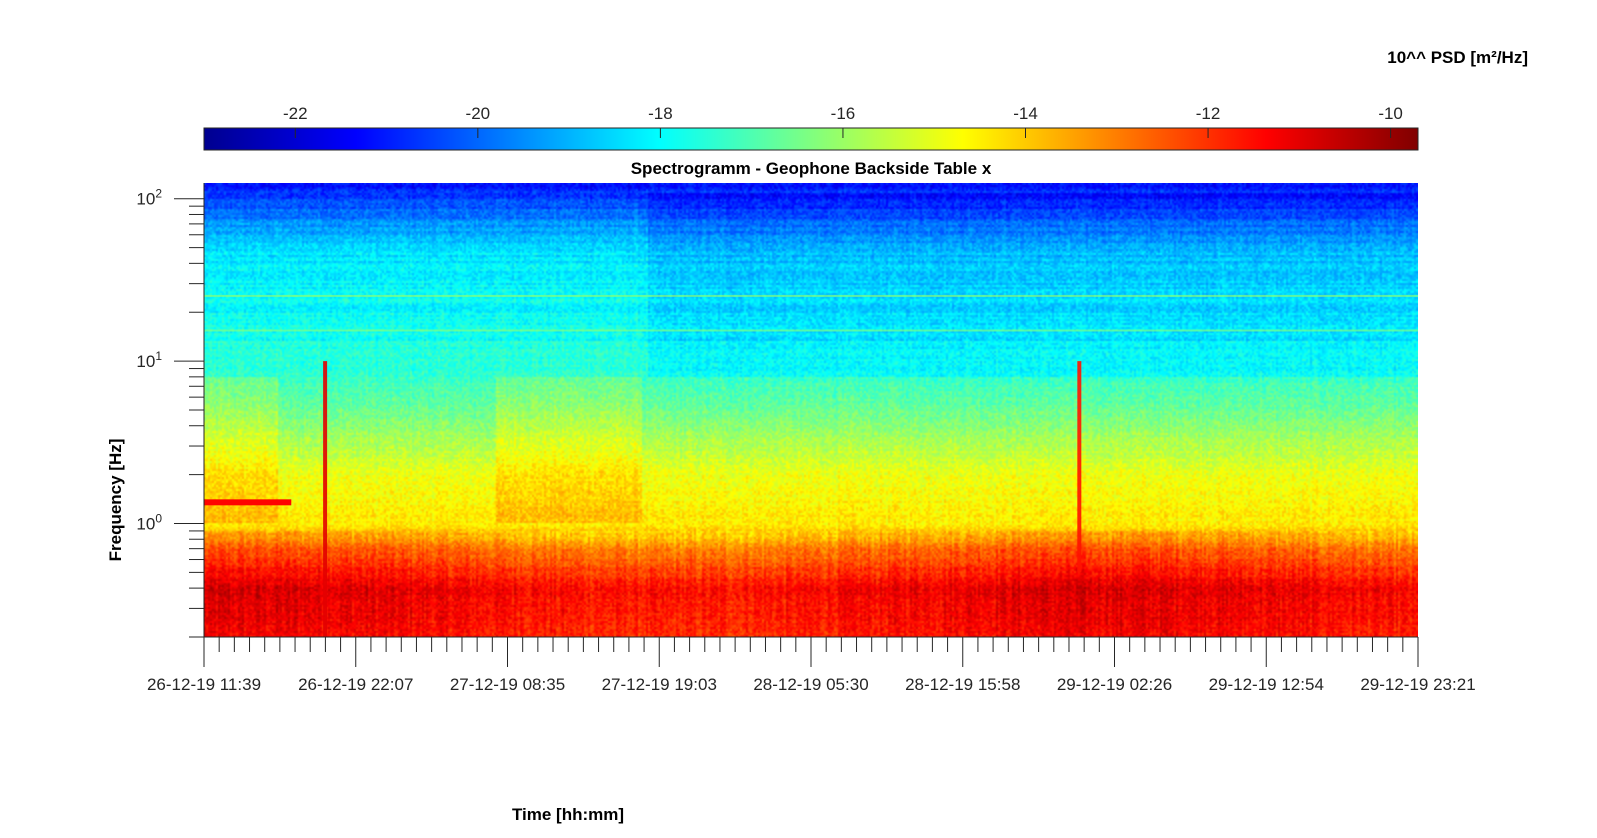 The image size is (1597, 838). What do you see at coordinates (962, 684) in the screenshot?
I see `x-tick-label: 28-12-19 15:58` at bounding box center [962, 684].